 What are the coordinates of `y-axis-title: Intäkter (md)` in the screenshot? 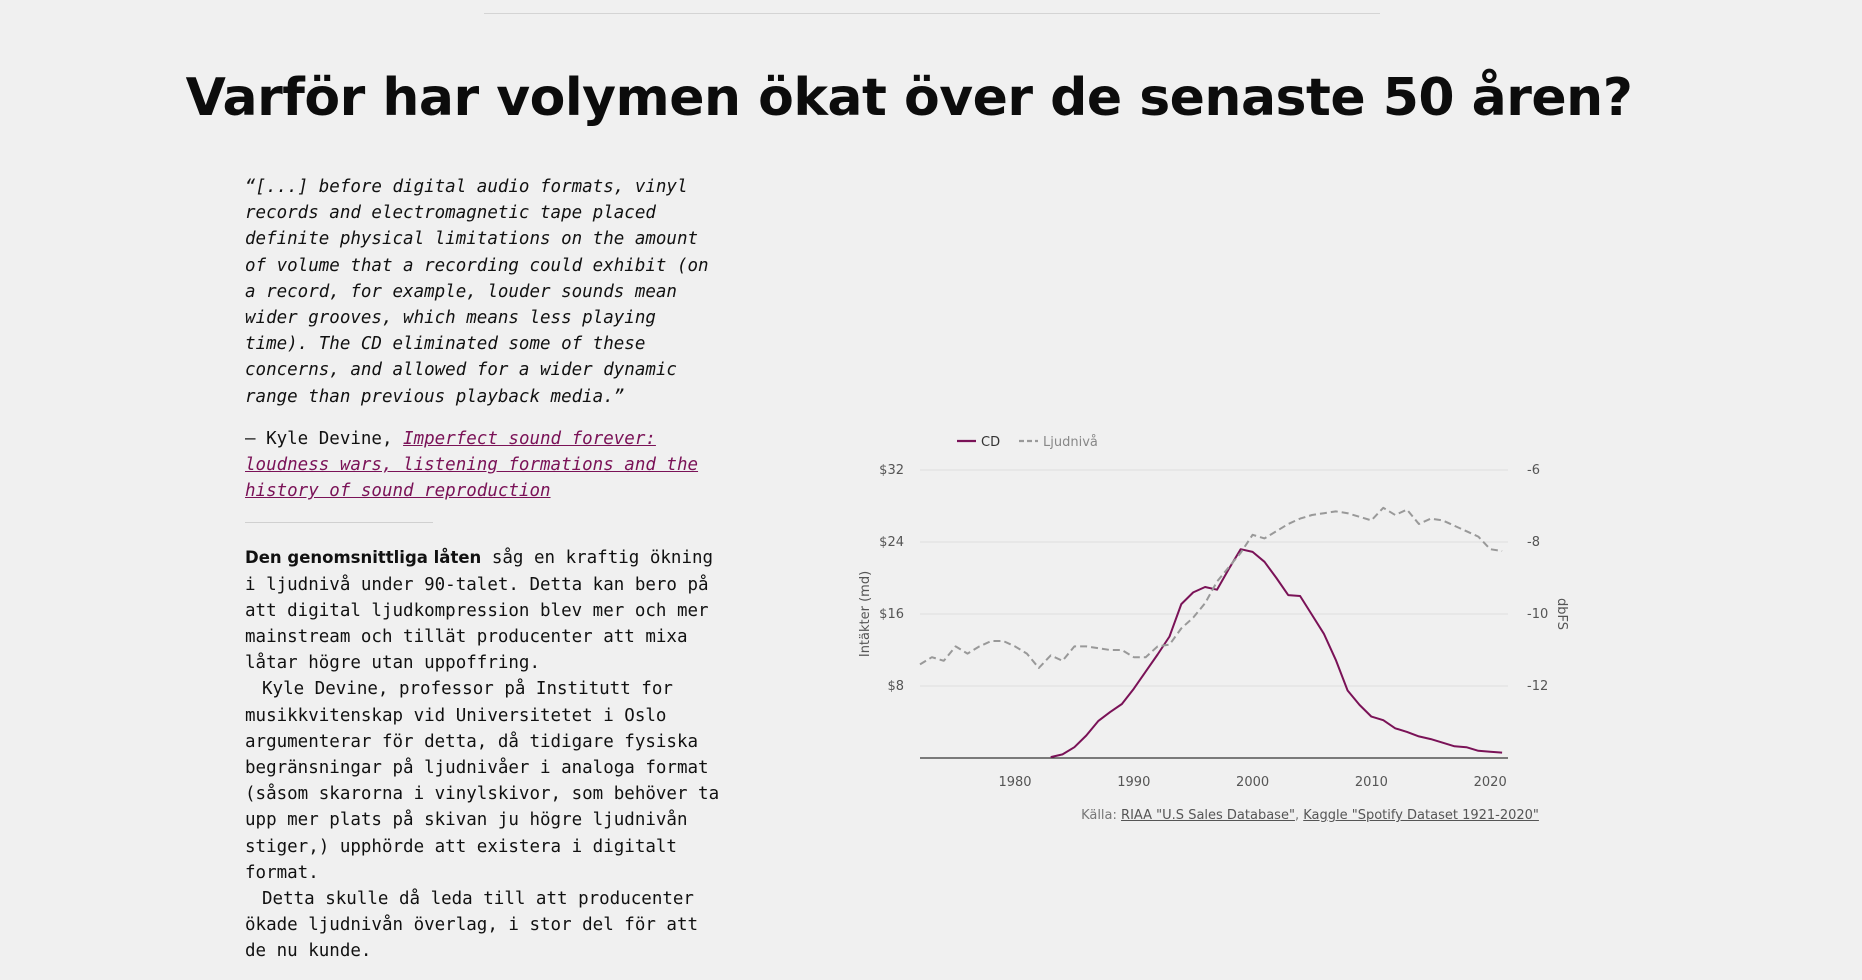 It's located at (865, 614).